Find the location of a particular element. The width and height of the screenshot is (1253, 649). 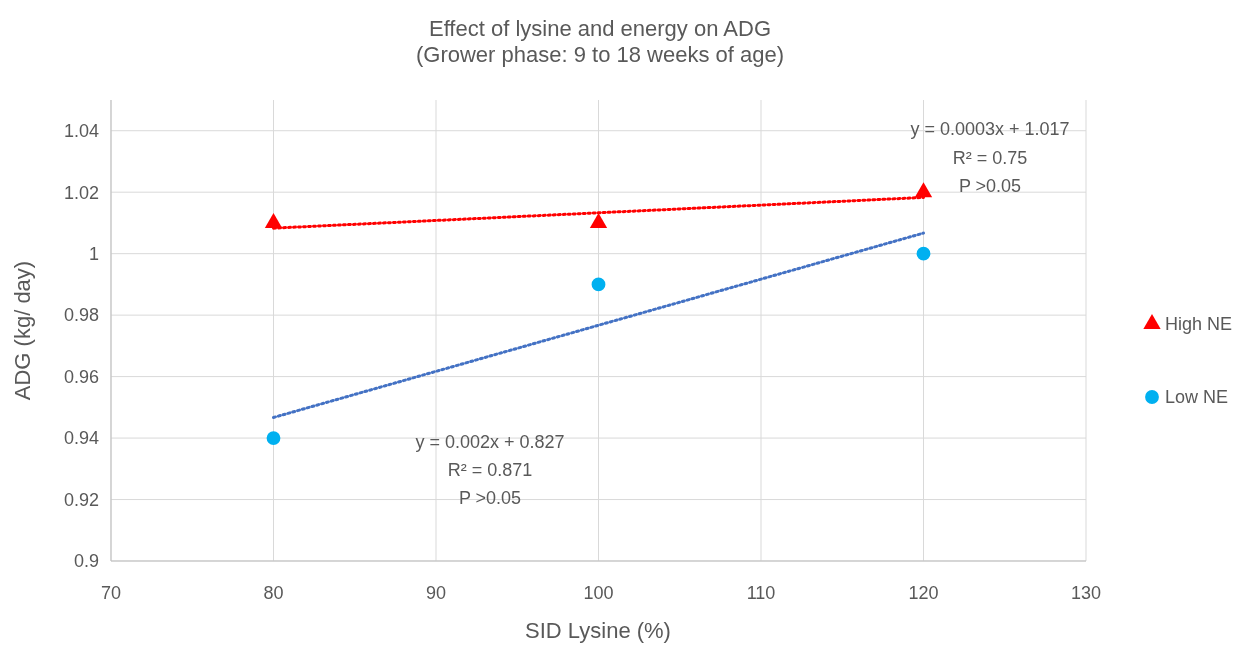

annotation: y = 0.0003x + 1.017 is located at coordinates (990, 129).